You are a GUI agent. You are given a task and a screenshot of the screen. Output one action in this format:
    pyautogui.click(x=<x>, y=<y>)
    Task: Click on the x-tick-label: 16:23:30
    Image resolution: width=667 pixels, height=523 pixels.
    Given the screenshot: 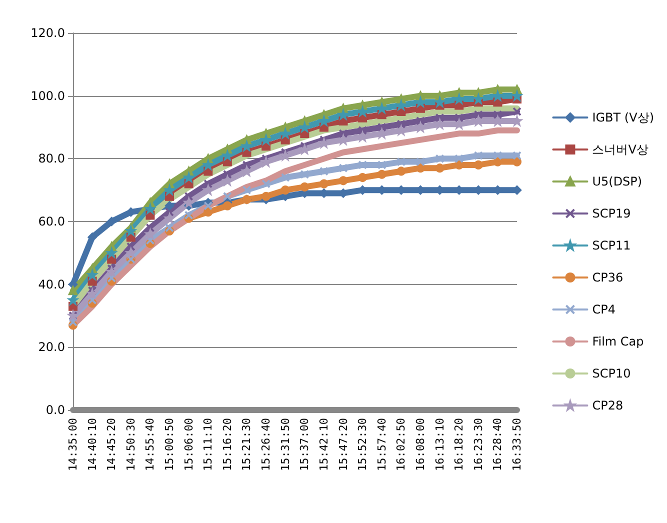 What is the action you would take?
    pyautogui.click(x=478, y=444)
    